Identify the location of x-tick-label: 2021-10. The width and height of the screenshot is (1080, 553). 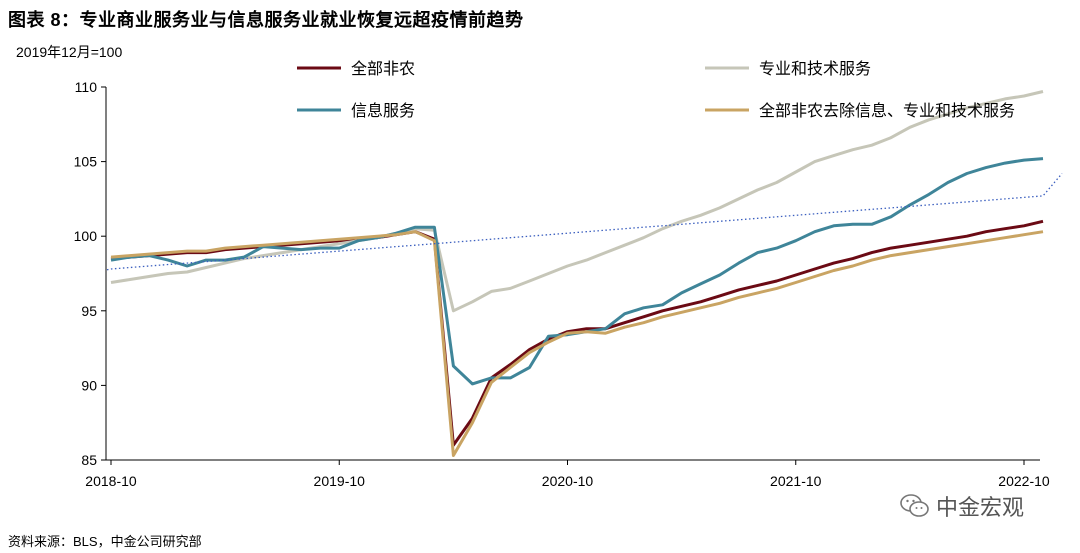
(796, 481).